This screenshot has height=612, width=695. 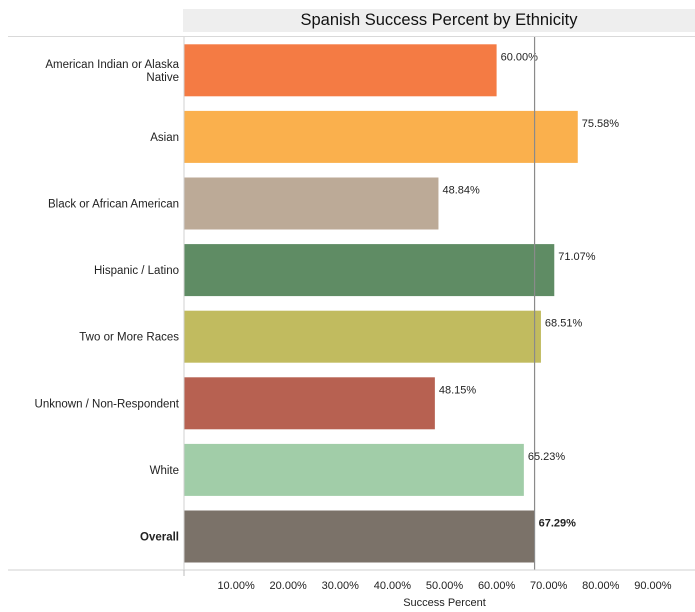 I want to click on category-label: Two or More Races, so click(x=129, y=338).